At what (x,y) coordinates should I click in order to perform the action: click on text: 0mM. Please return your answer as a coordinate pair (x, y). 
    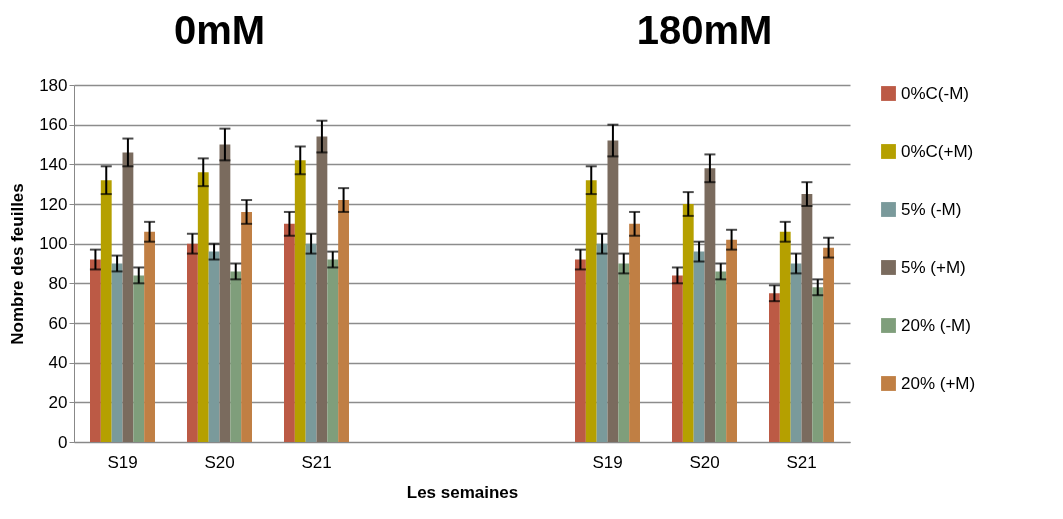
    Looking at the image, I should click on (219, 30).